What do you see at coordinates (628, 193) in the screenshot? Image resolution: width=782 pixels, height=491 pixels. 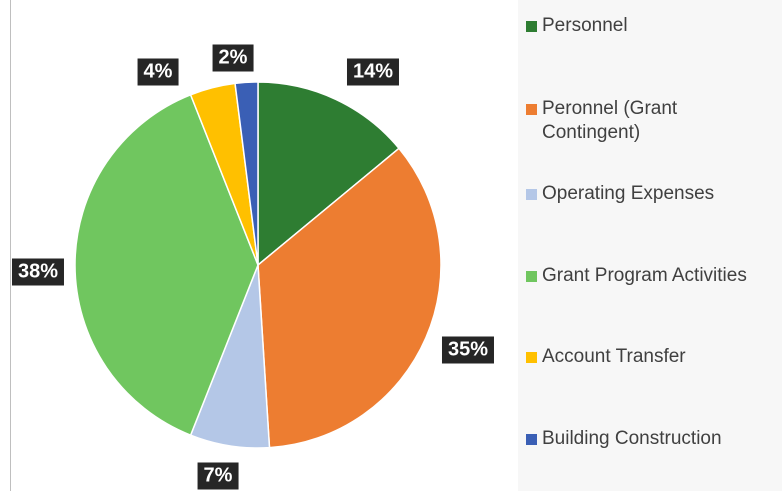 I see `legend-label: Operating Expenses` at bounding box center [628, 193].